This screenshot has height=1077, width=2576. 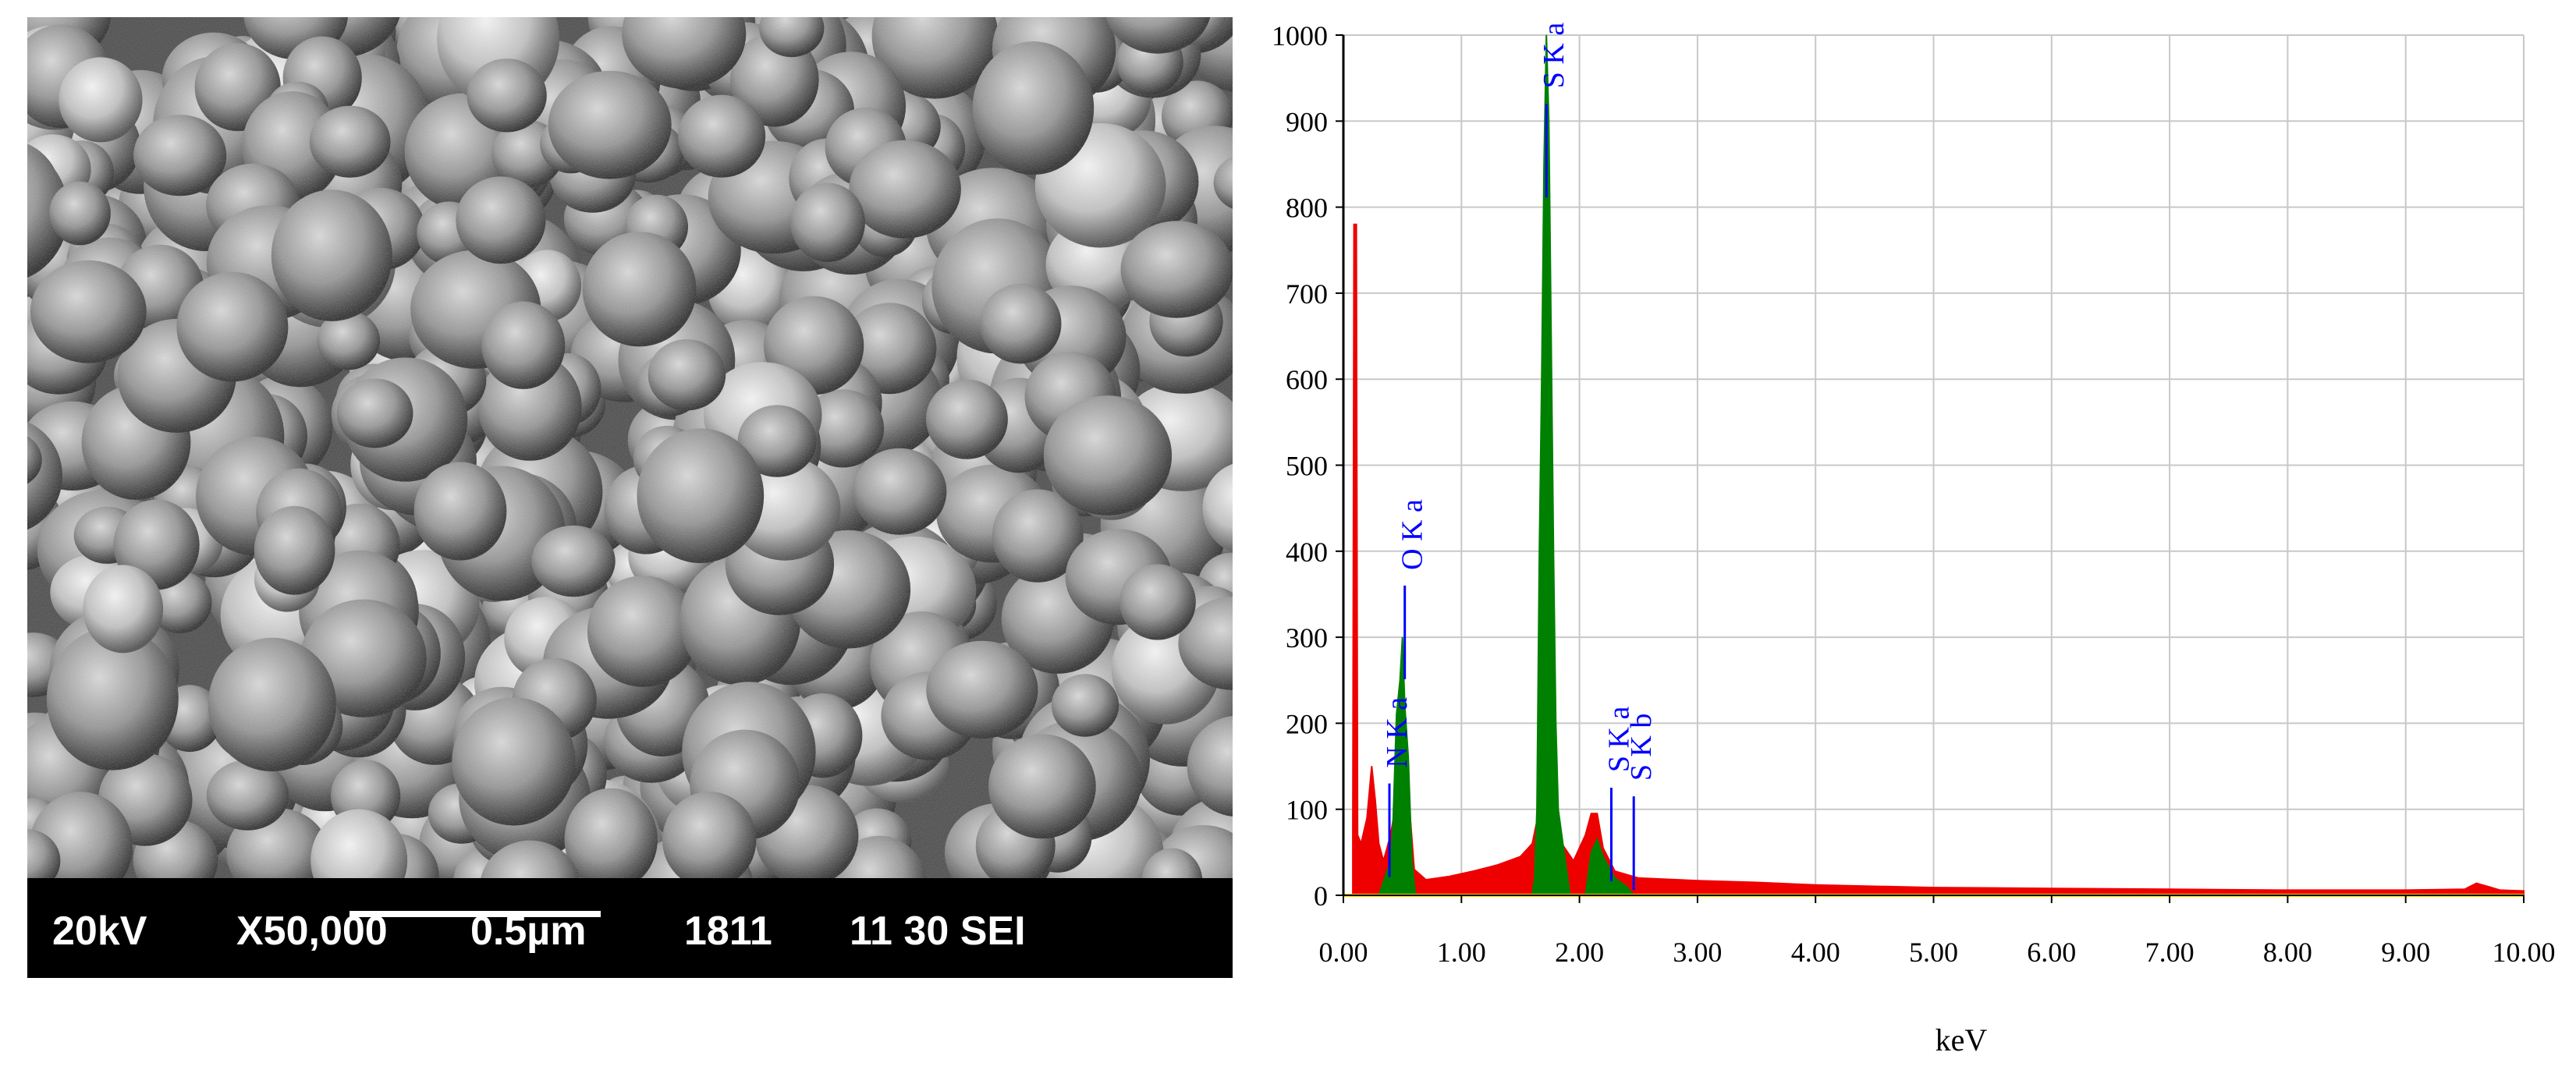 I want to click on x-tick-label: 5.00, so click(x=1933, y=952).